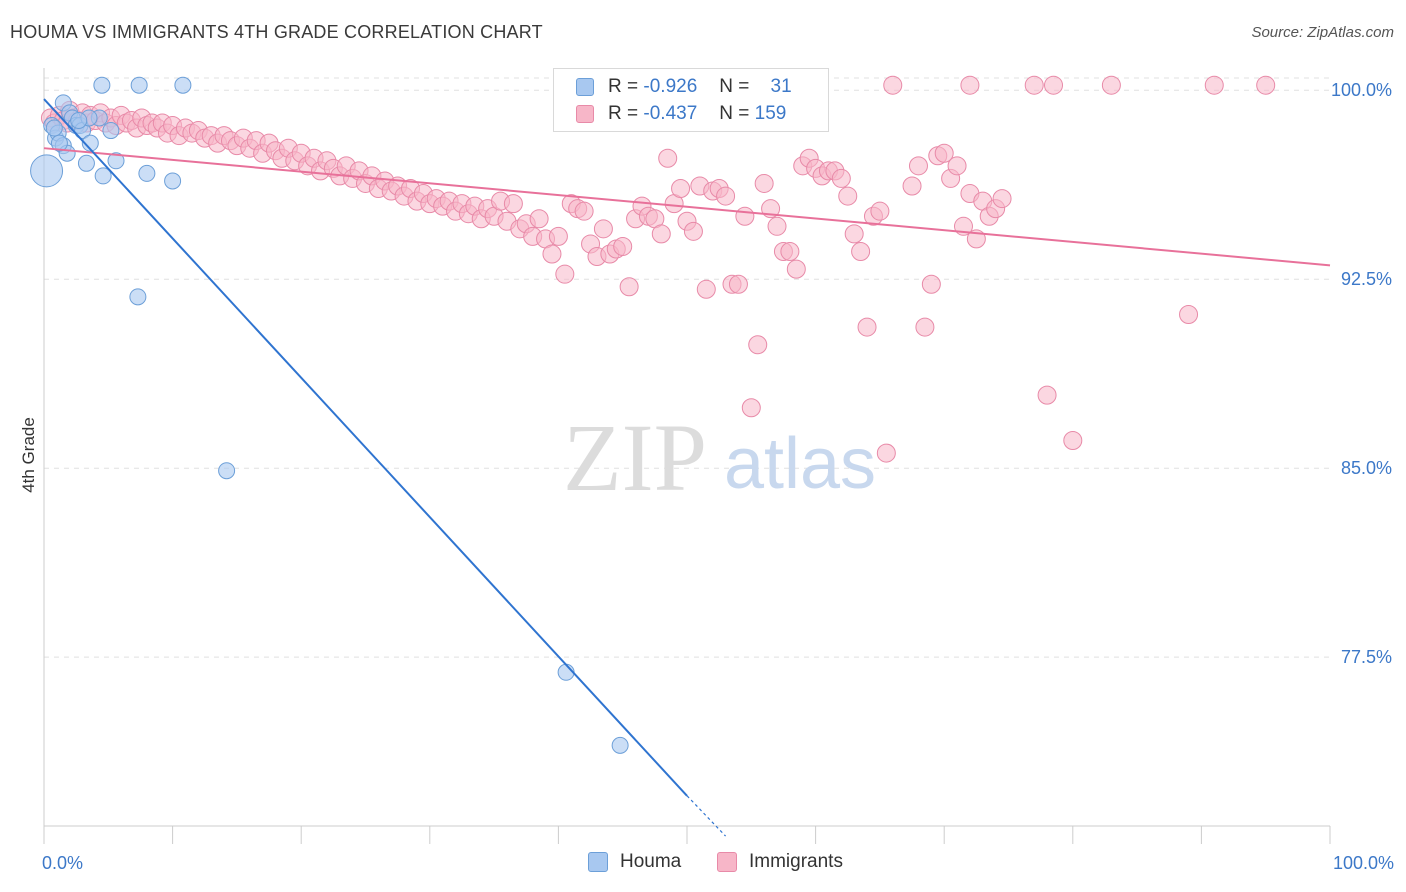 This screenshot has width=1406, height=892. Describe the element at coordinates (1322, 32) in the screenshot. I see `source-label: Source: ZipAtlas.com` at that location.